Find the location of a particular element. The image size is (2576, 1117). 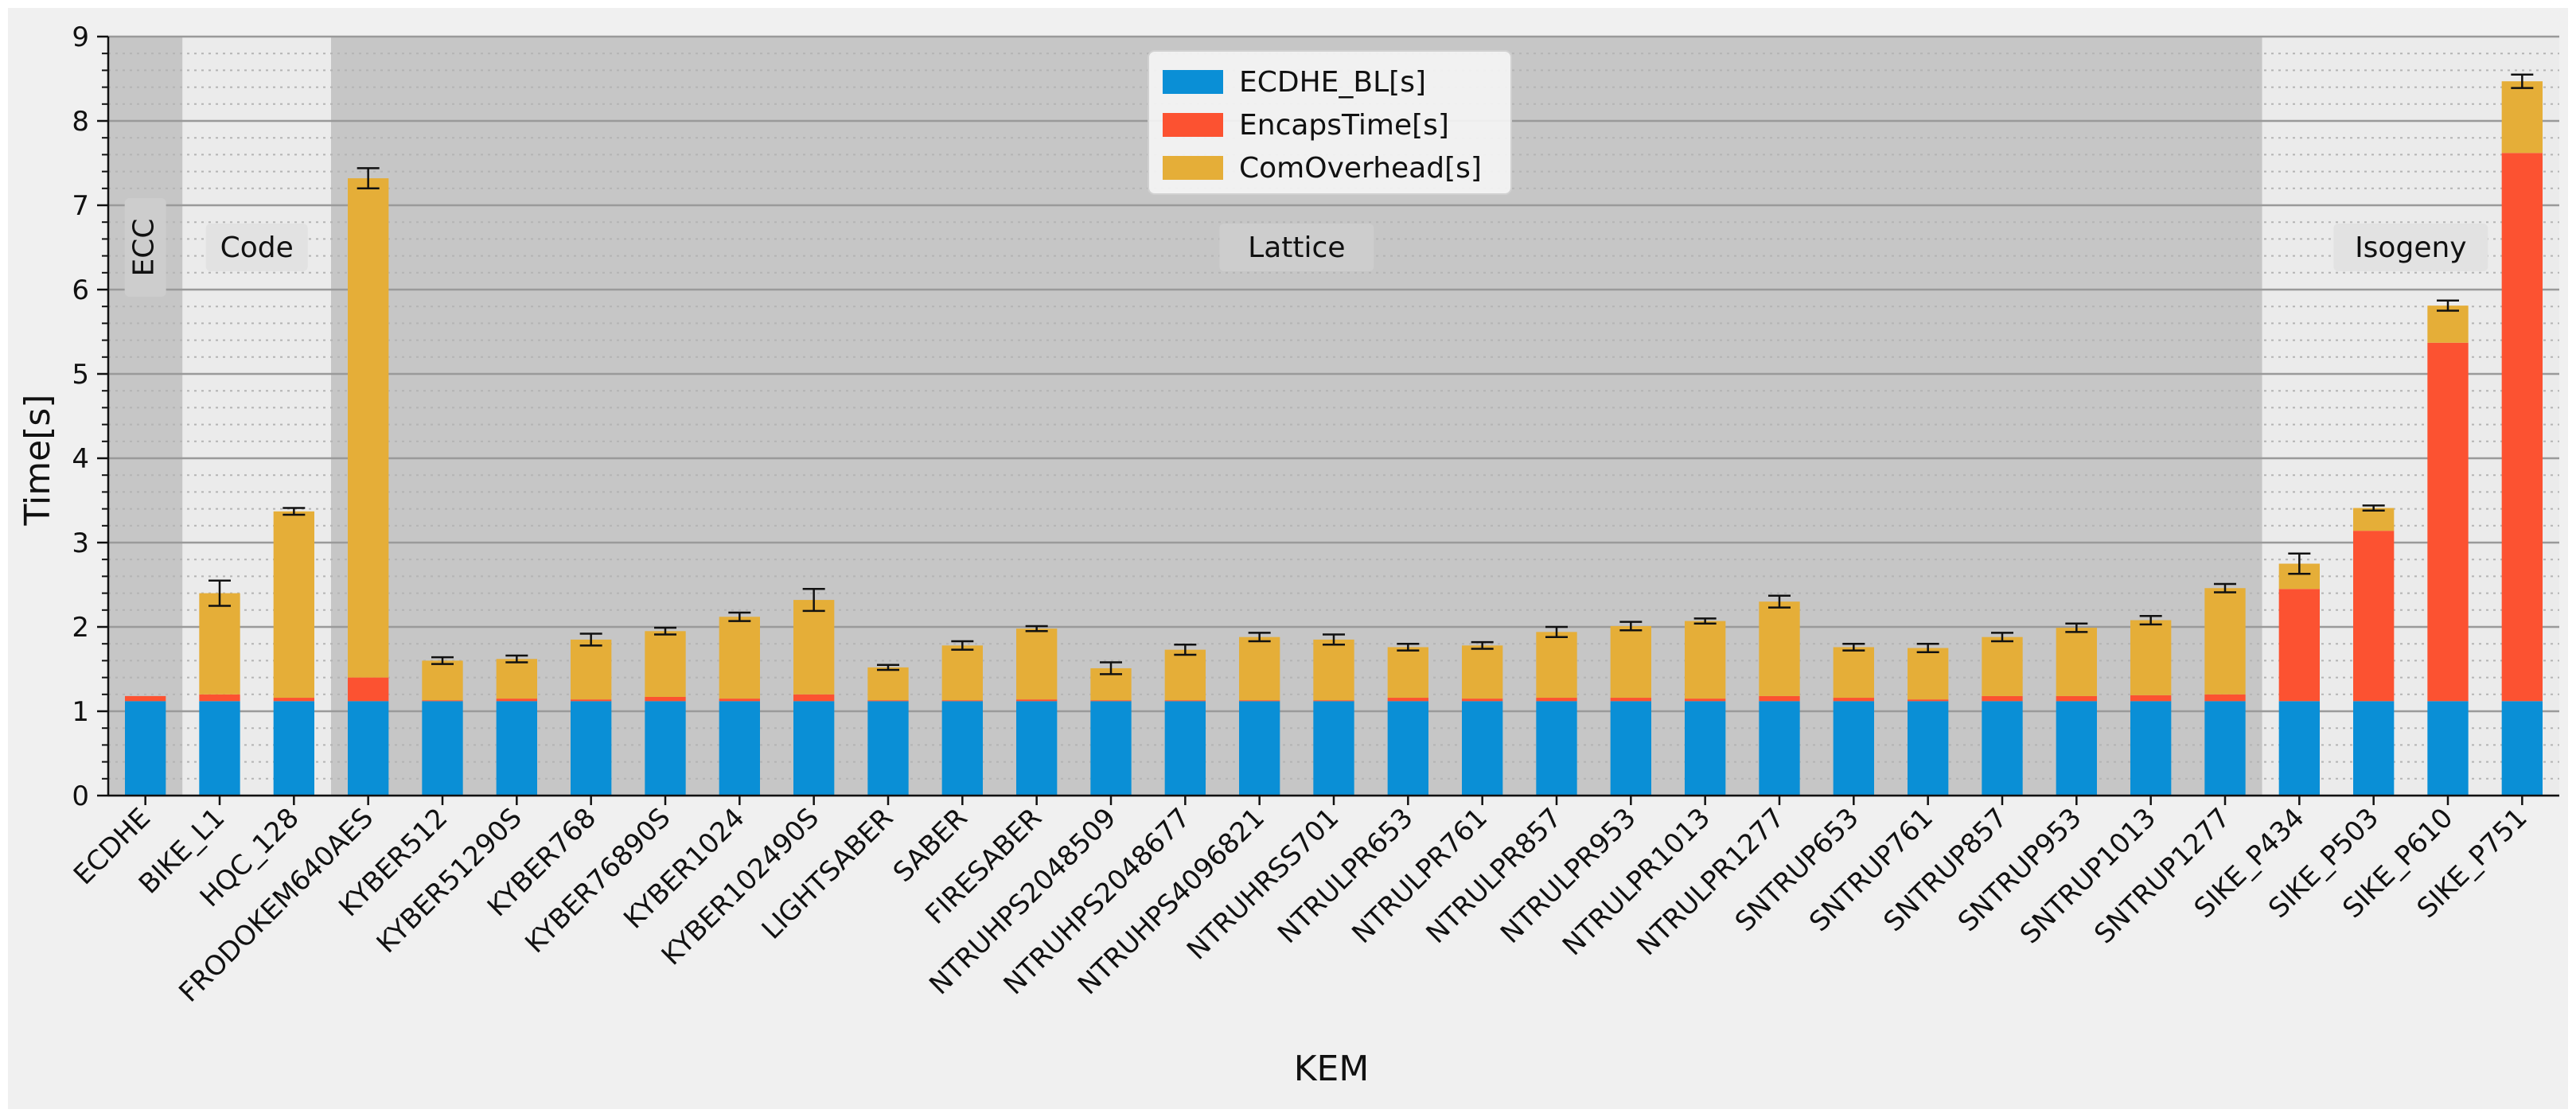

x-axis-title: KEM is located at coordinates (1332, 1069).